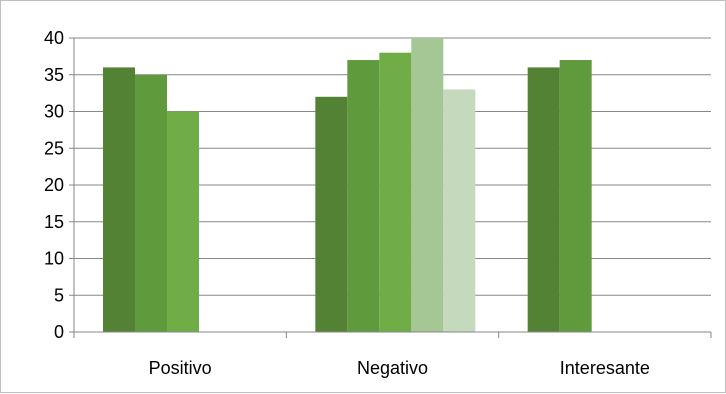 The width and height of the screenshot is (726, 394). I want to click on y-tick-label: 20, so click(54, 185).